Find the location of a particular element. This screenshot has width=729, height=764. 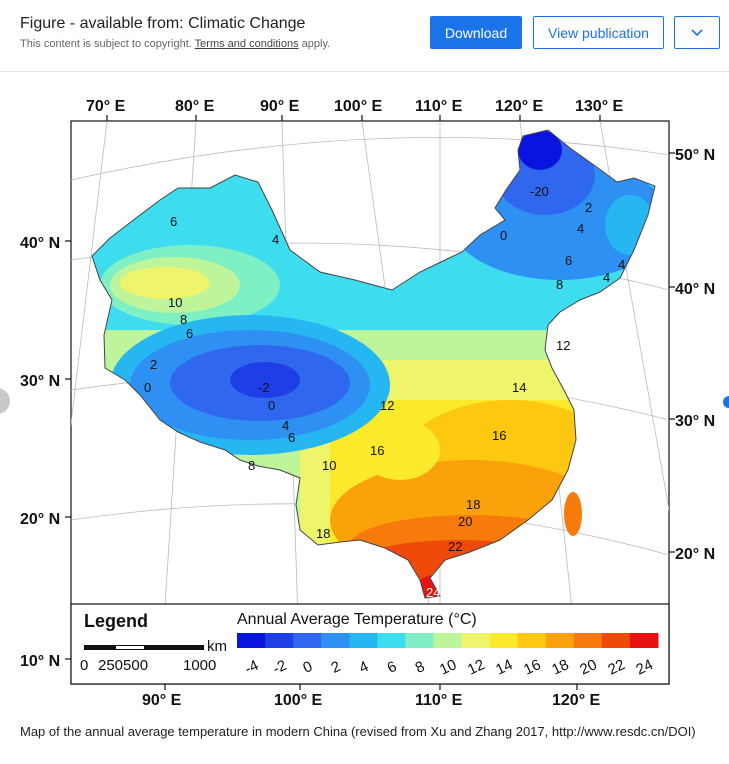

lat-label-left: 30° N is located at coordinates (40, 381).